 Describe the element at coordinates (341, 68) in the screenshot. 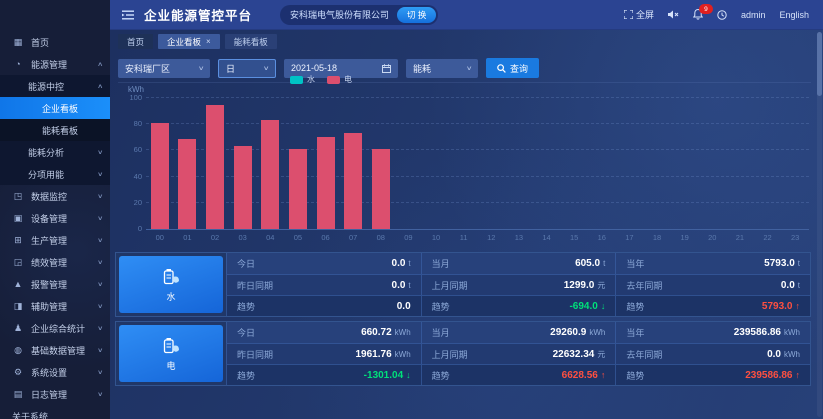

I see `date-picker: 2021-05-18` at that location.